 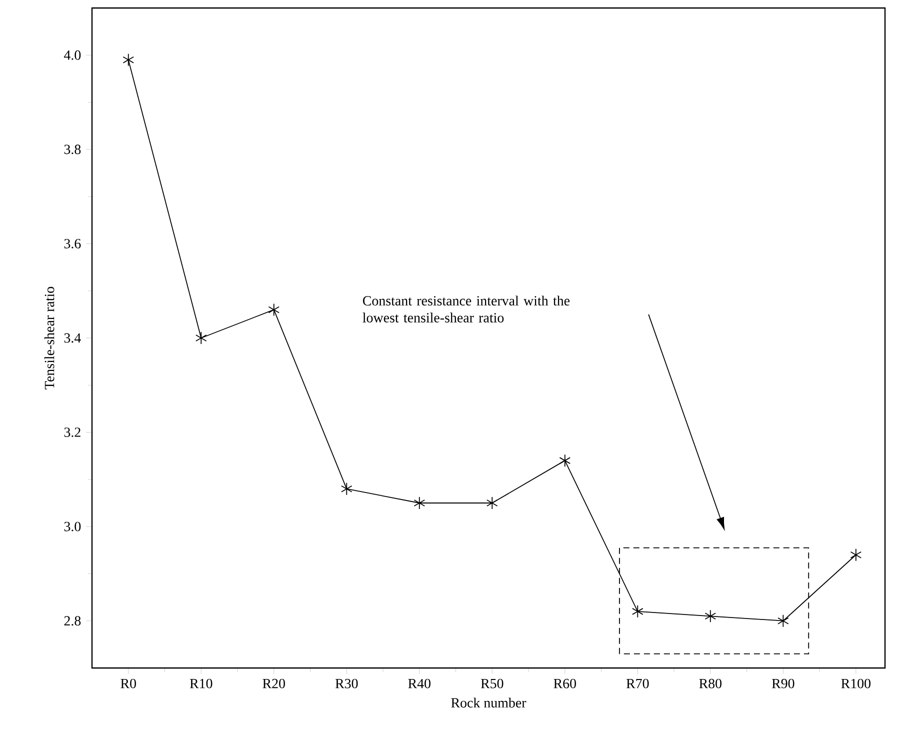 I want to click on y-tick-label: 3.6, so click(x=72, y=243).